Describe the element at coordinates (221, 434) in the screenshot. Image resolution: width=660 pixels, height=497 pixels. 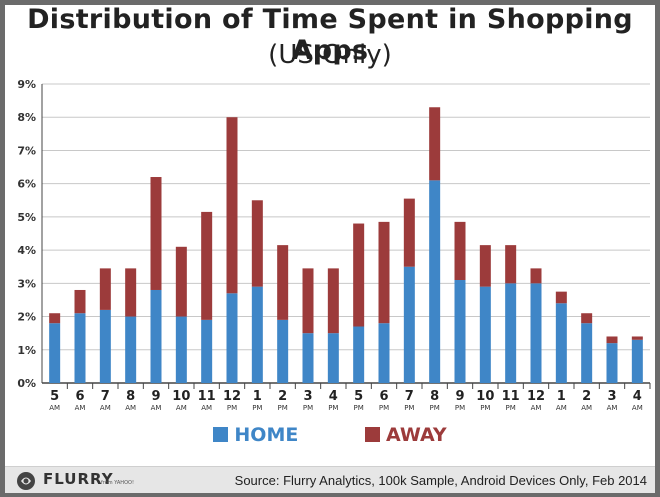
I see `legend-swatch-home` at that location.